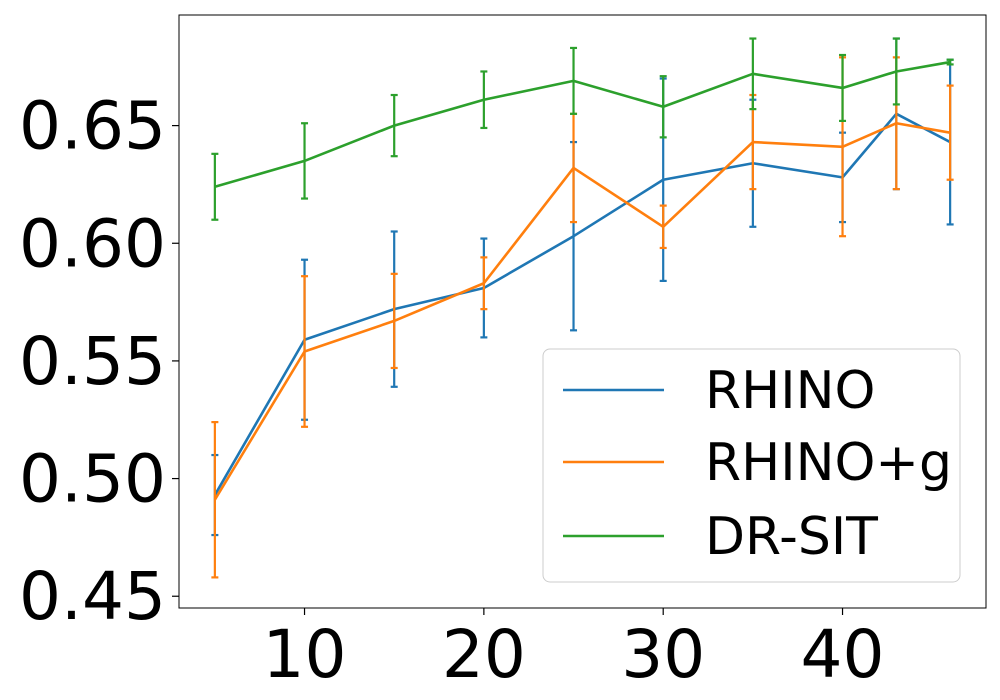 The width and height of the screenshot is (1000, 700). Describe the element at coordinates (92, 596) in the screenshot. I see `y-tick-label: 0.45` at that location.